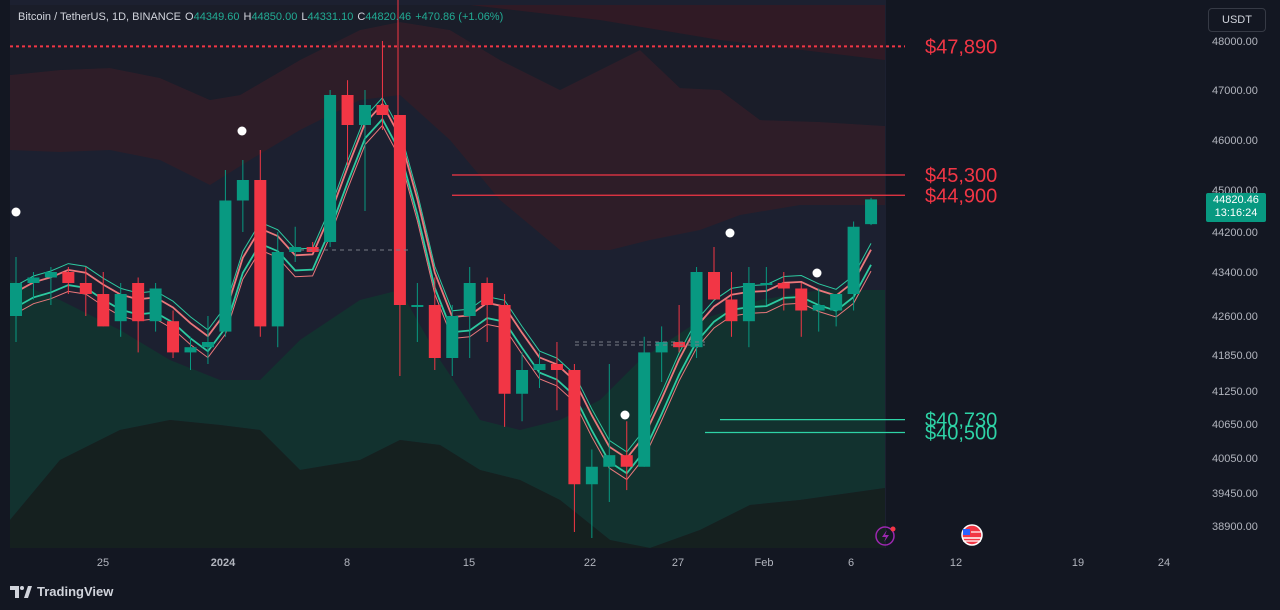 The height and width of the screenshot is (610, 1280). Describe the element at coordinates (961, 176) in the screenshot. I see `level-label: $45,300` at that location.